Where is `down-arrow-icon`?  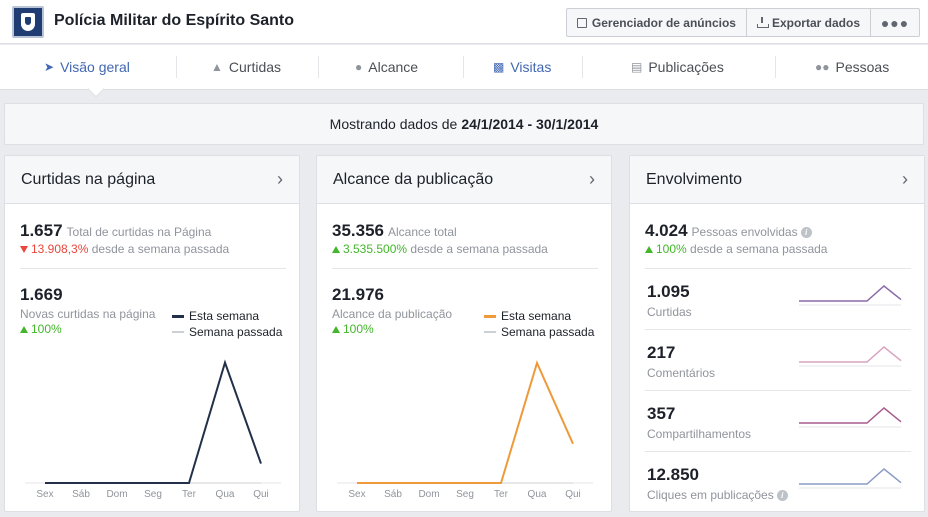
down-arrow-icon is located at coordinates (24, 249).